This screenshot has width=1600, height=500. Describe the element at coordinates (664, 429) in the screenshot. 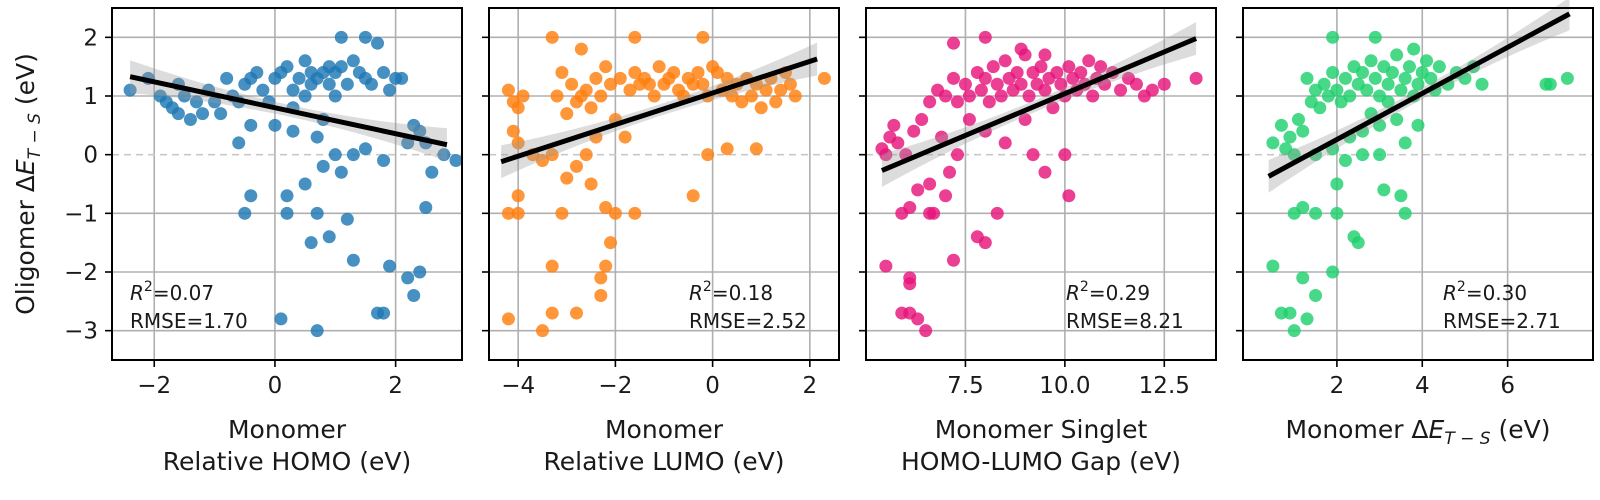

I see `x-axis-label: Monomer` at that location.